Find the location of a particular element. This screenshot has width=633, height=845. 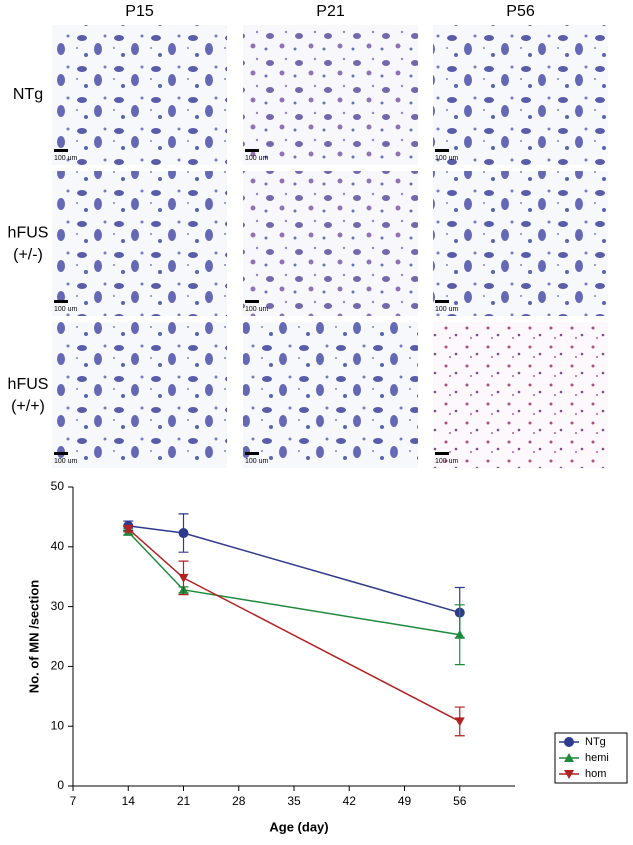

row-label: hFUS (+/-) is located at coordinates (28, 244).